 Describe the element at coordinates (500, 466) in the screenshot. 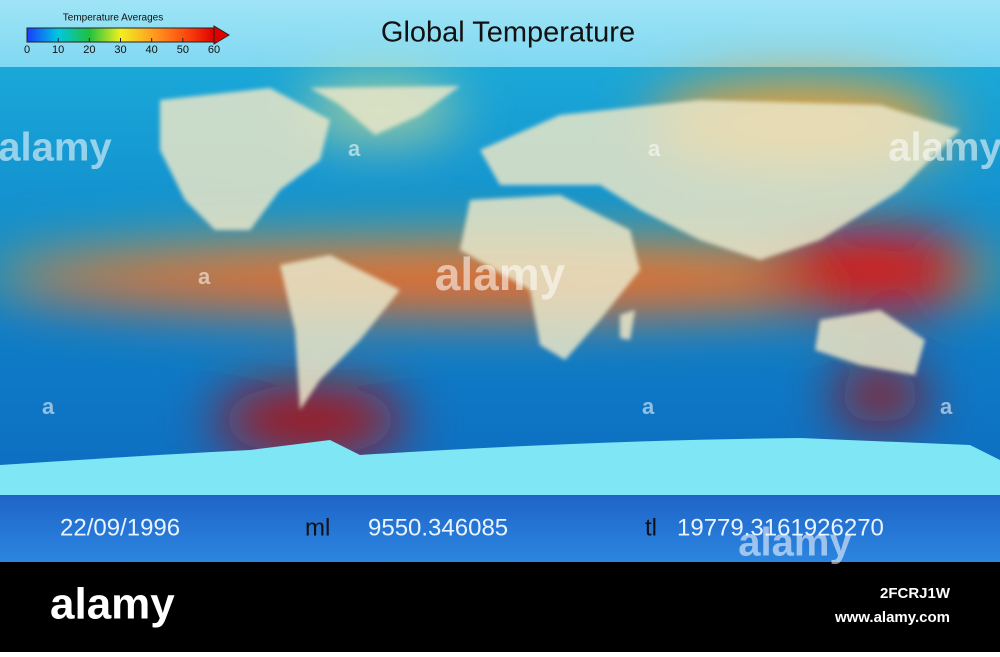

I see `antarctica` at that location.